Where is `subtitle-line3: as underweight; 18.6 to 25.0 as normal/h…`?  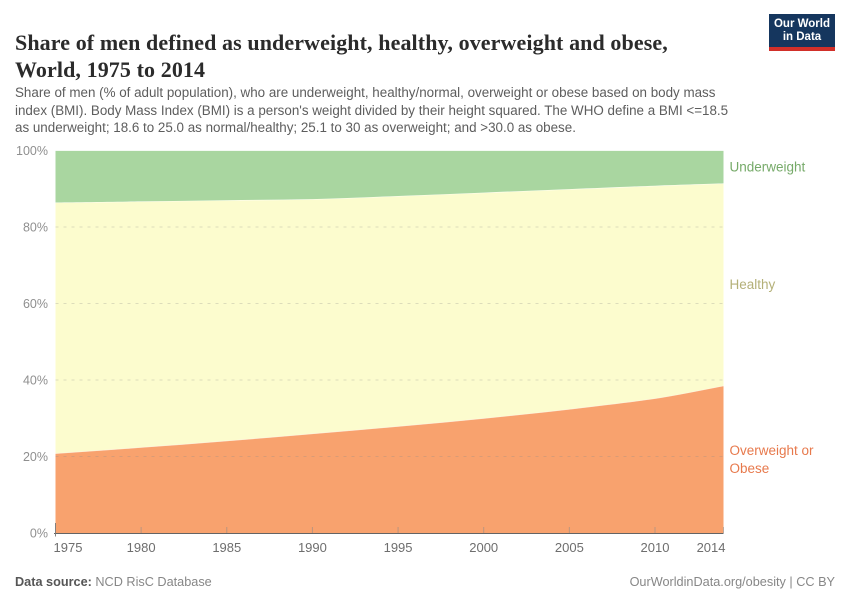 subtitle-line3: as underweight; 18.6 to 25.0 as normal/h… is located at coordinates (295, 127).